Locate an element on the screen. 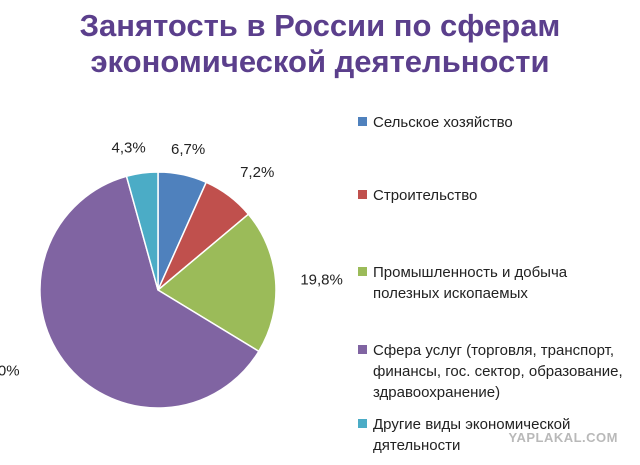  data-label-construction: 7,2% is located at coordinates (257, 172).